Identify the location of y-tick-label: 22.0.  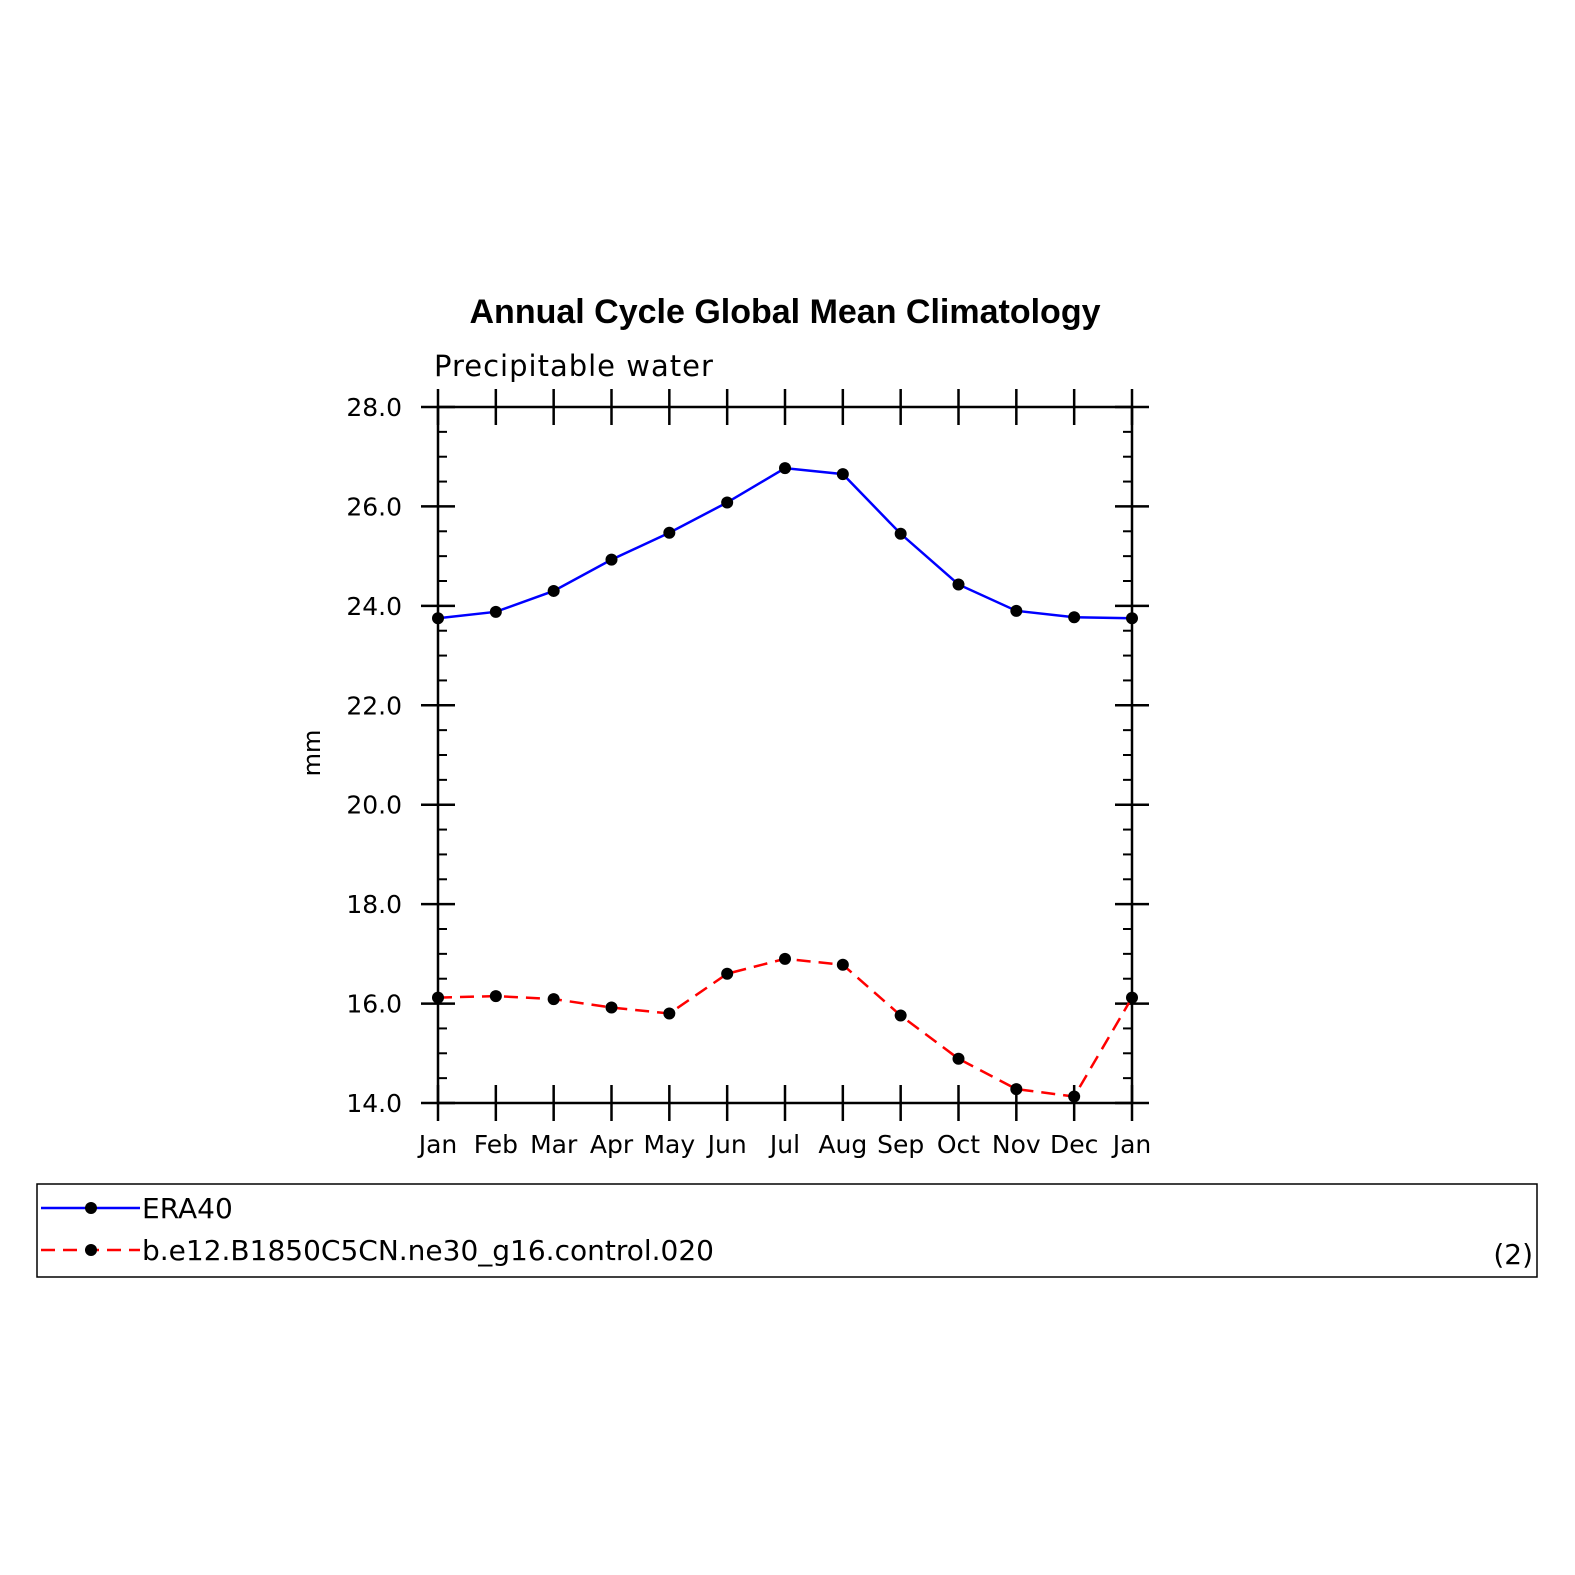
(374, 705).